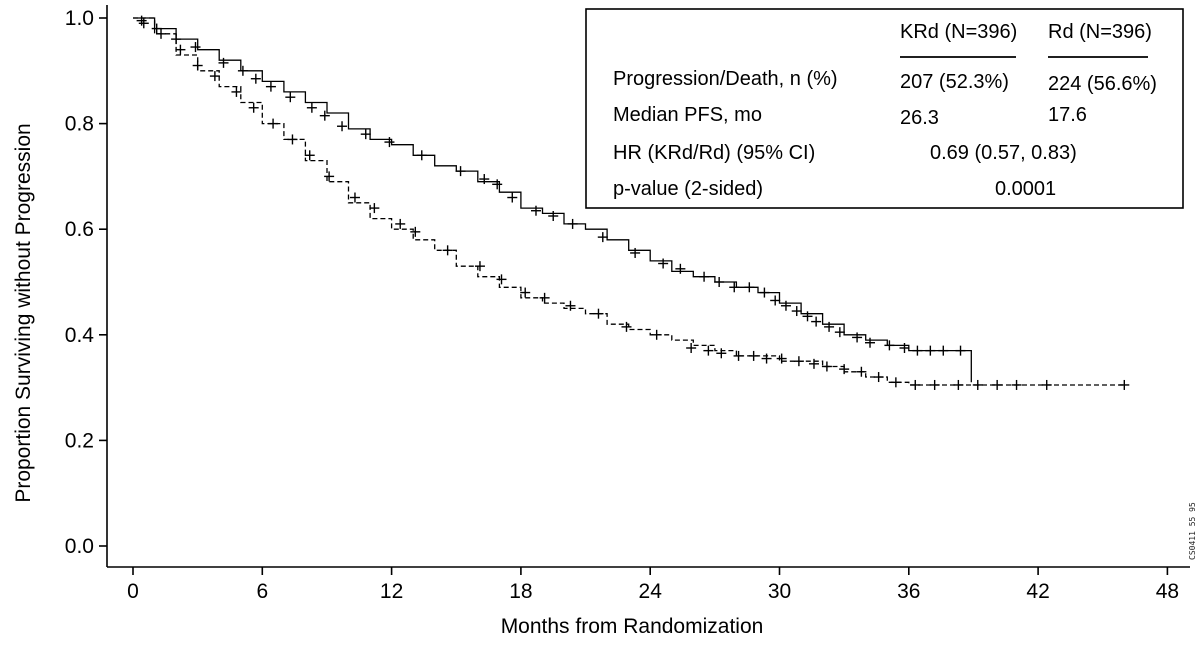 Image resolution: width=1198 pixels, height=649 pixels. Describe the element at coordinates (391, 591) in the screenshot. I see `x-tick-label: 12` at that location.